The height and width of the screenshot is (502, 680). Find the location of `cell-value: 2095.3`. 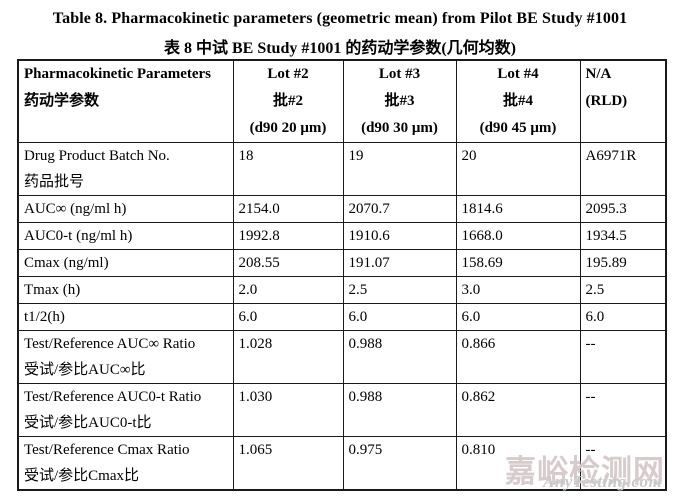

cell-value: 2095.3 is located at coordinates (623, 209).